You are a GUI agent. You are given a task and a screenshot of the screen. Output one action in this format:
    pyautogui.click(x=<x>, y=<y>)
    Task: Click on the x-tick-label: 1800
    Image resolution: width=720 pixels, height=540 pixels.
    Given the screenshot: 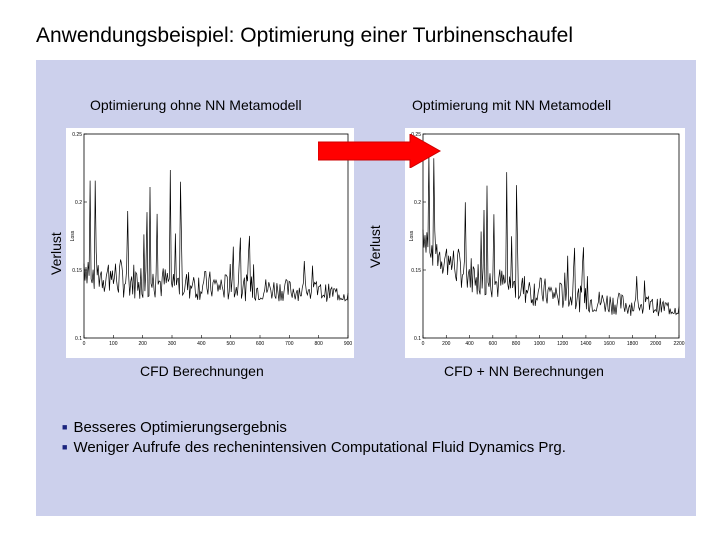 What is the action you would take?
    pyautogui.click(x=632, y=344)
    